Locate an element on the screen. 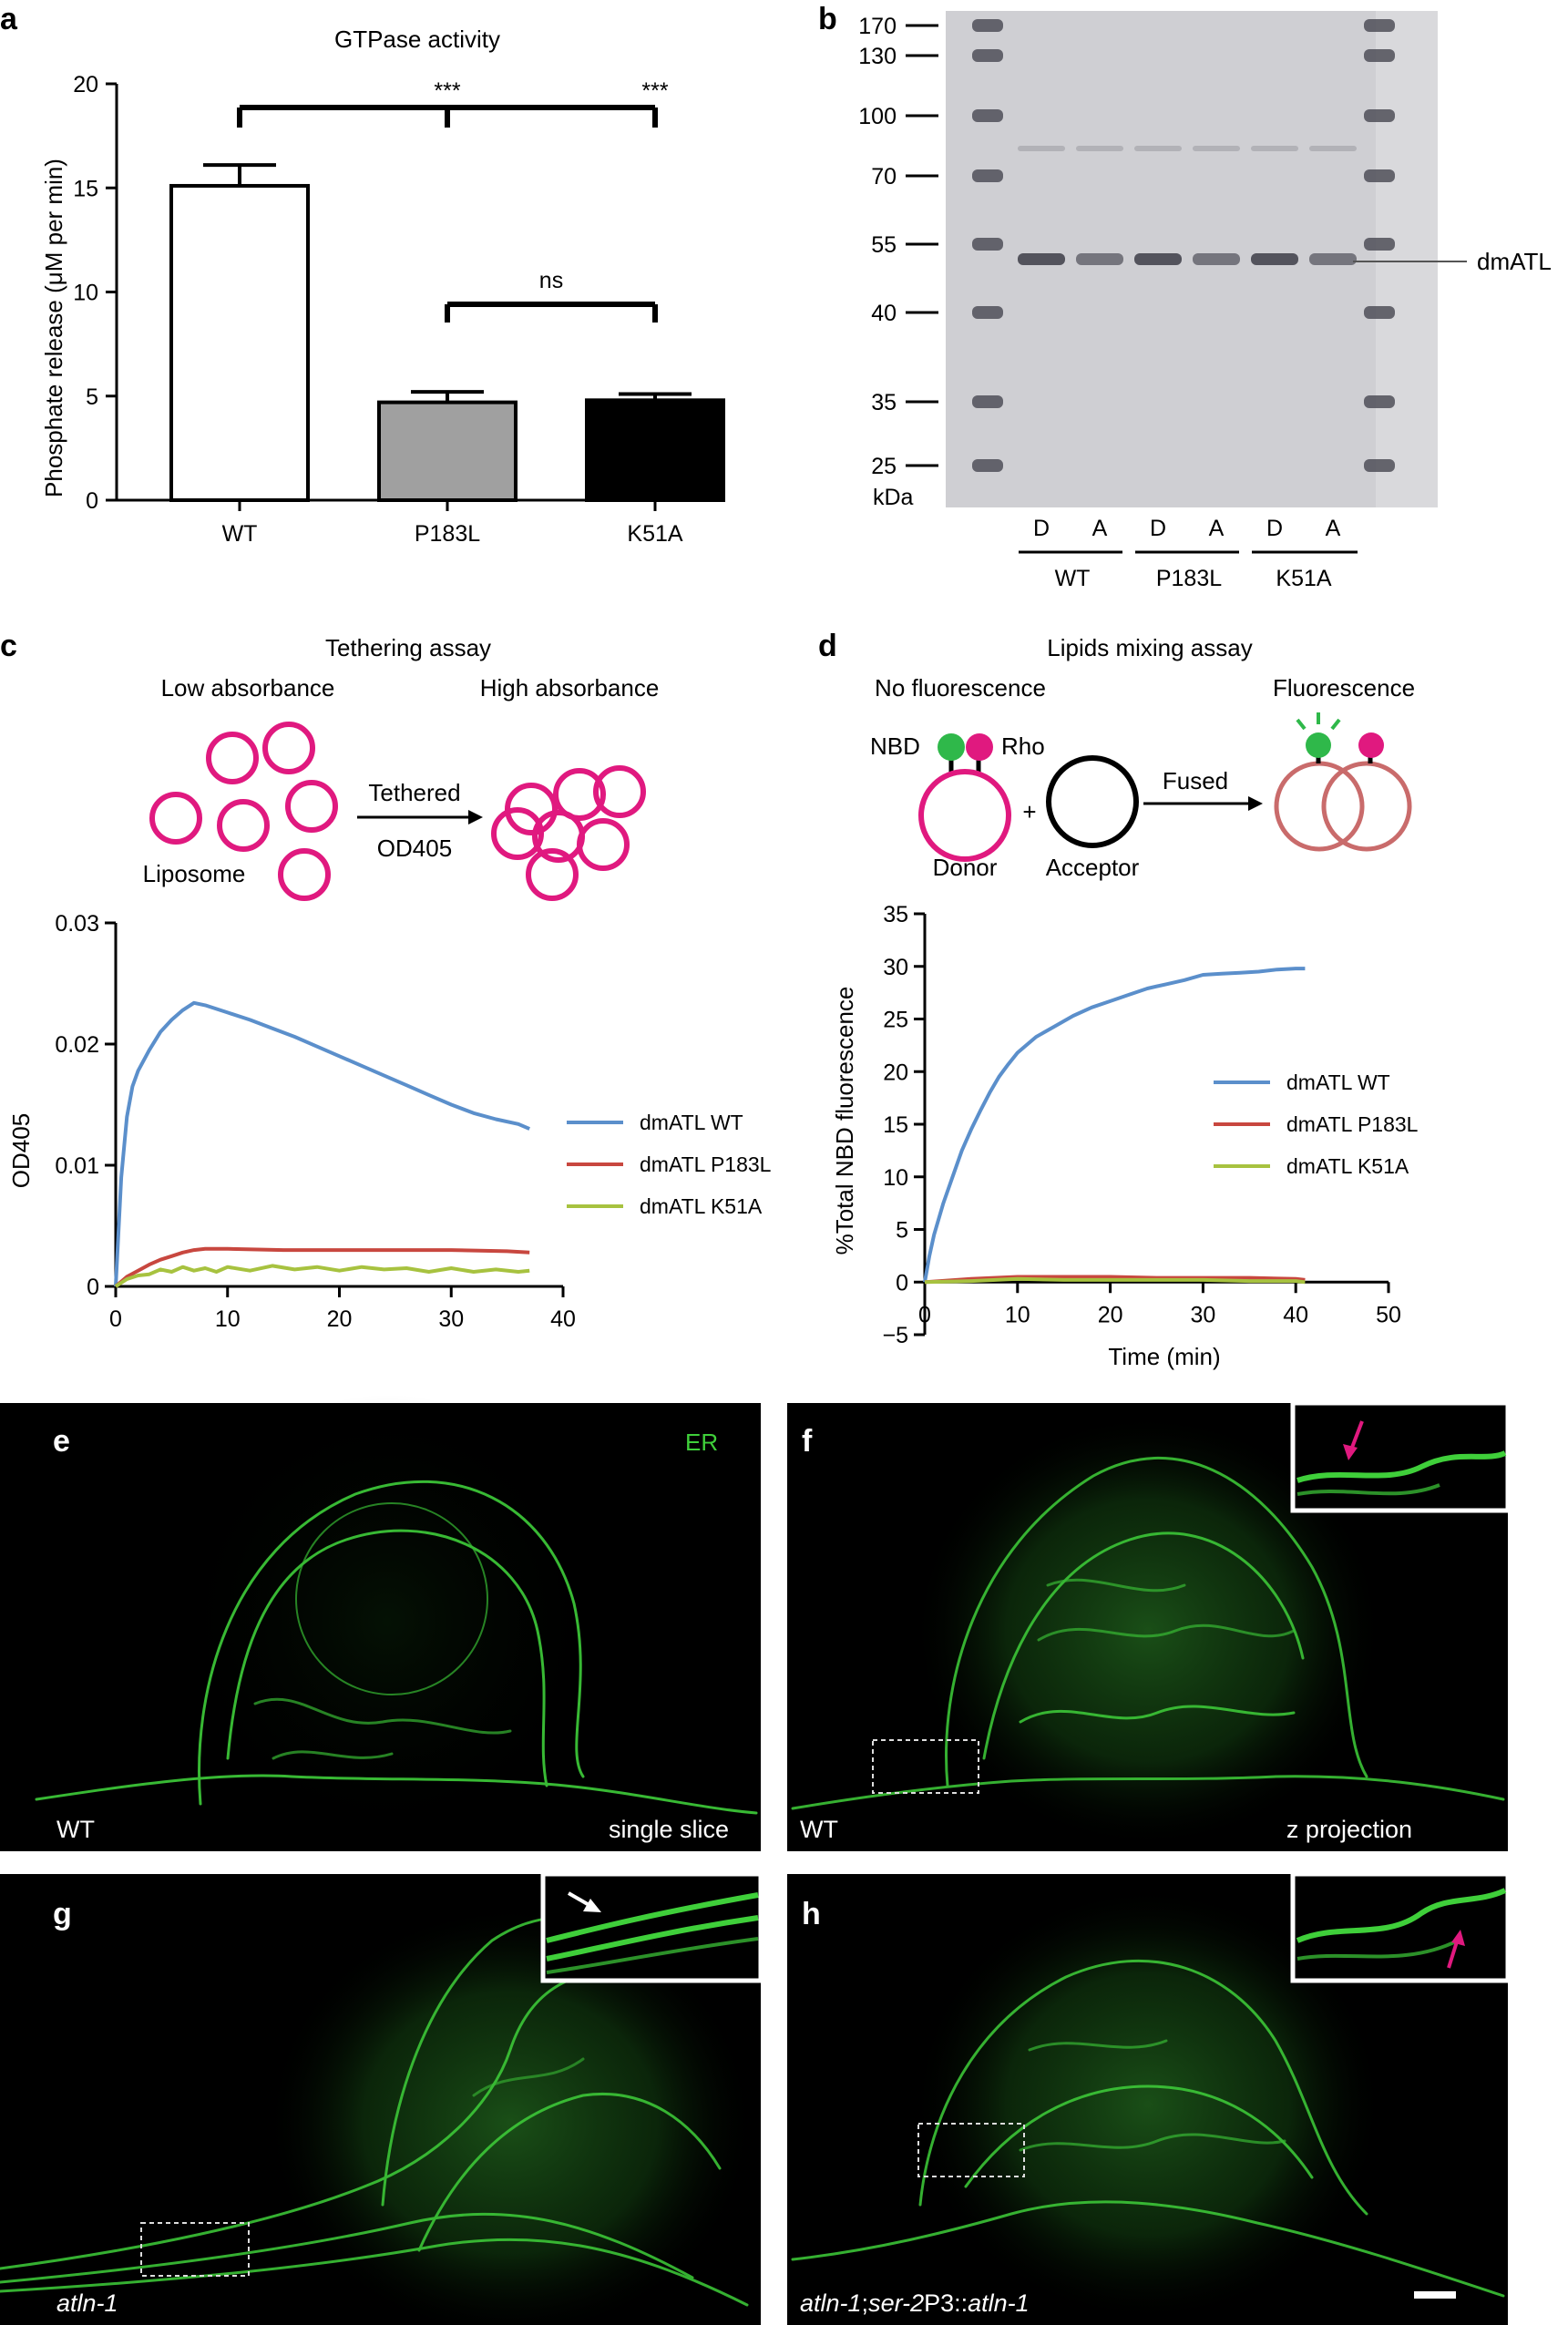 The image size is (1568, 2325). glow-ray-right is located at coordinates (1335, 724).